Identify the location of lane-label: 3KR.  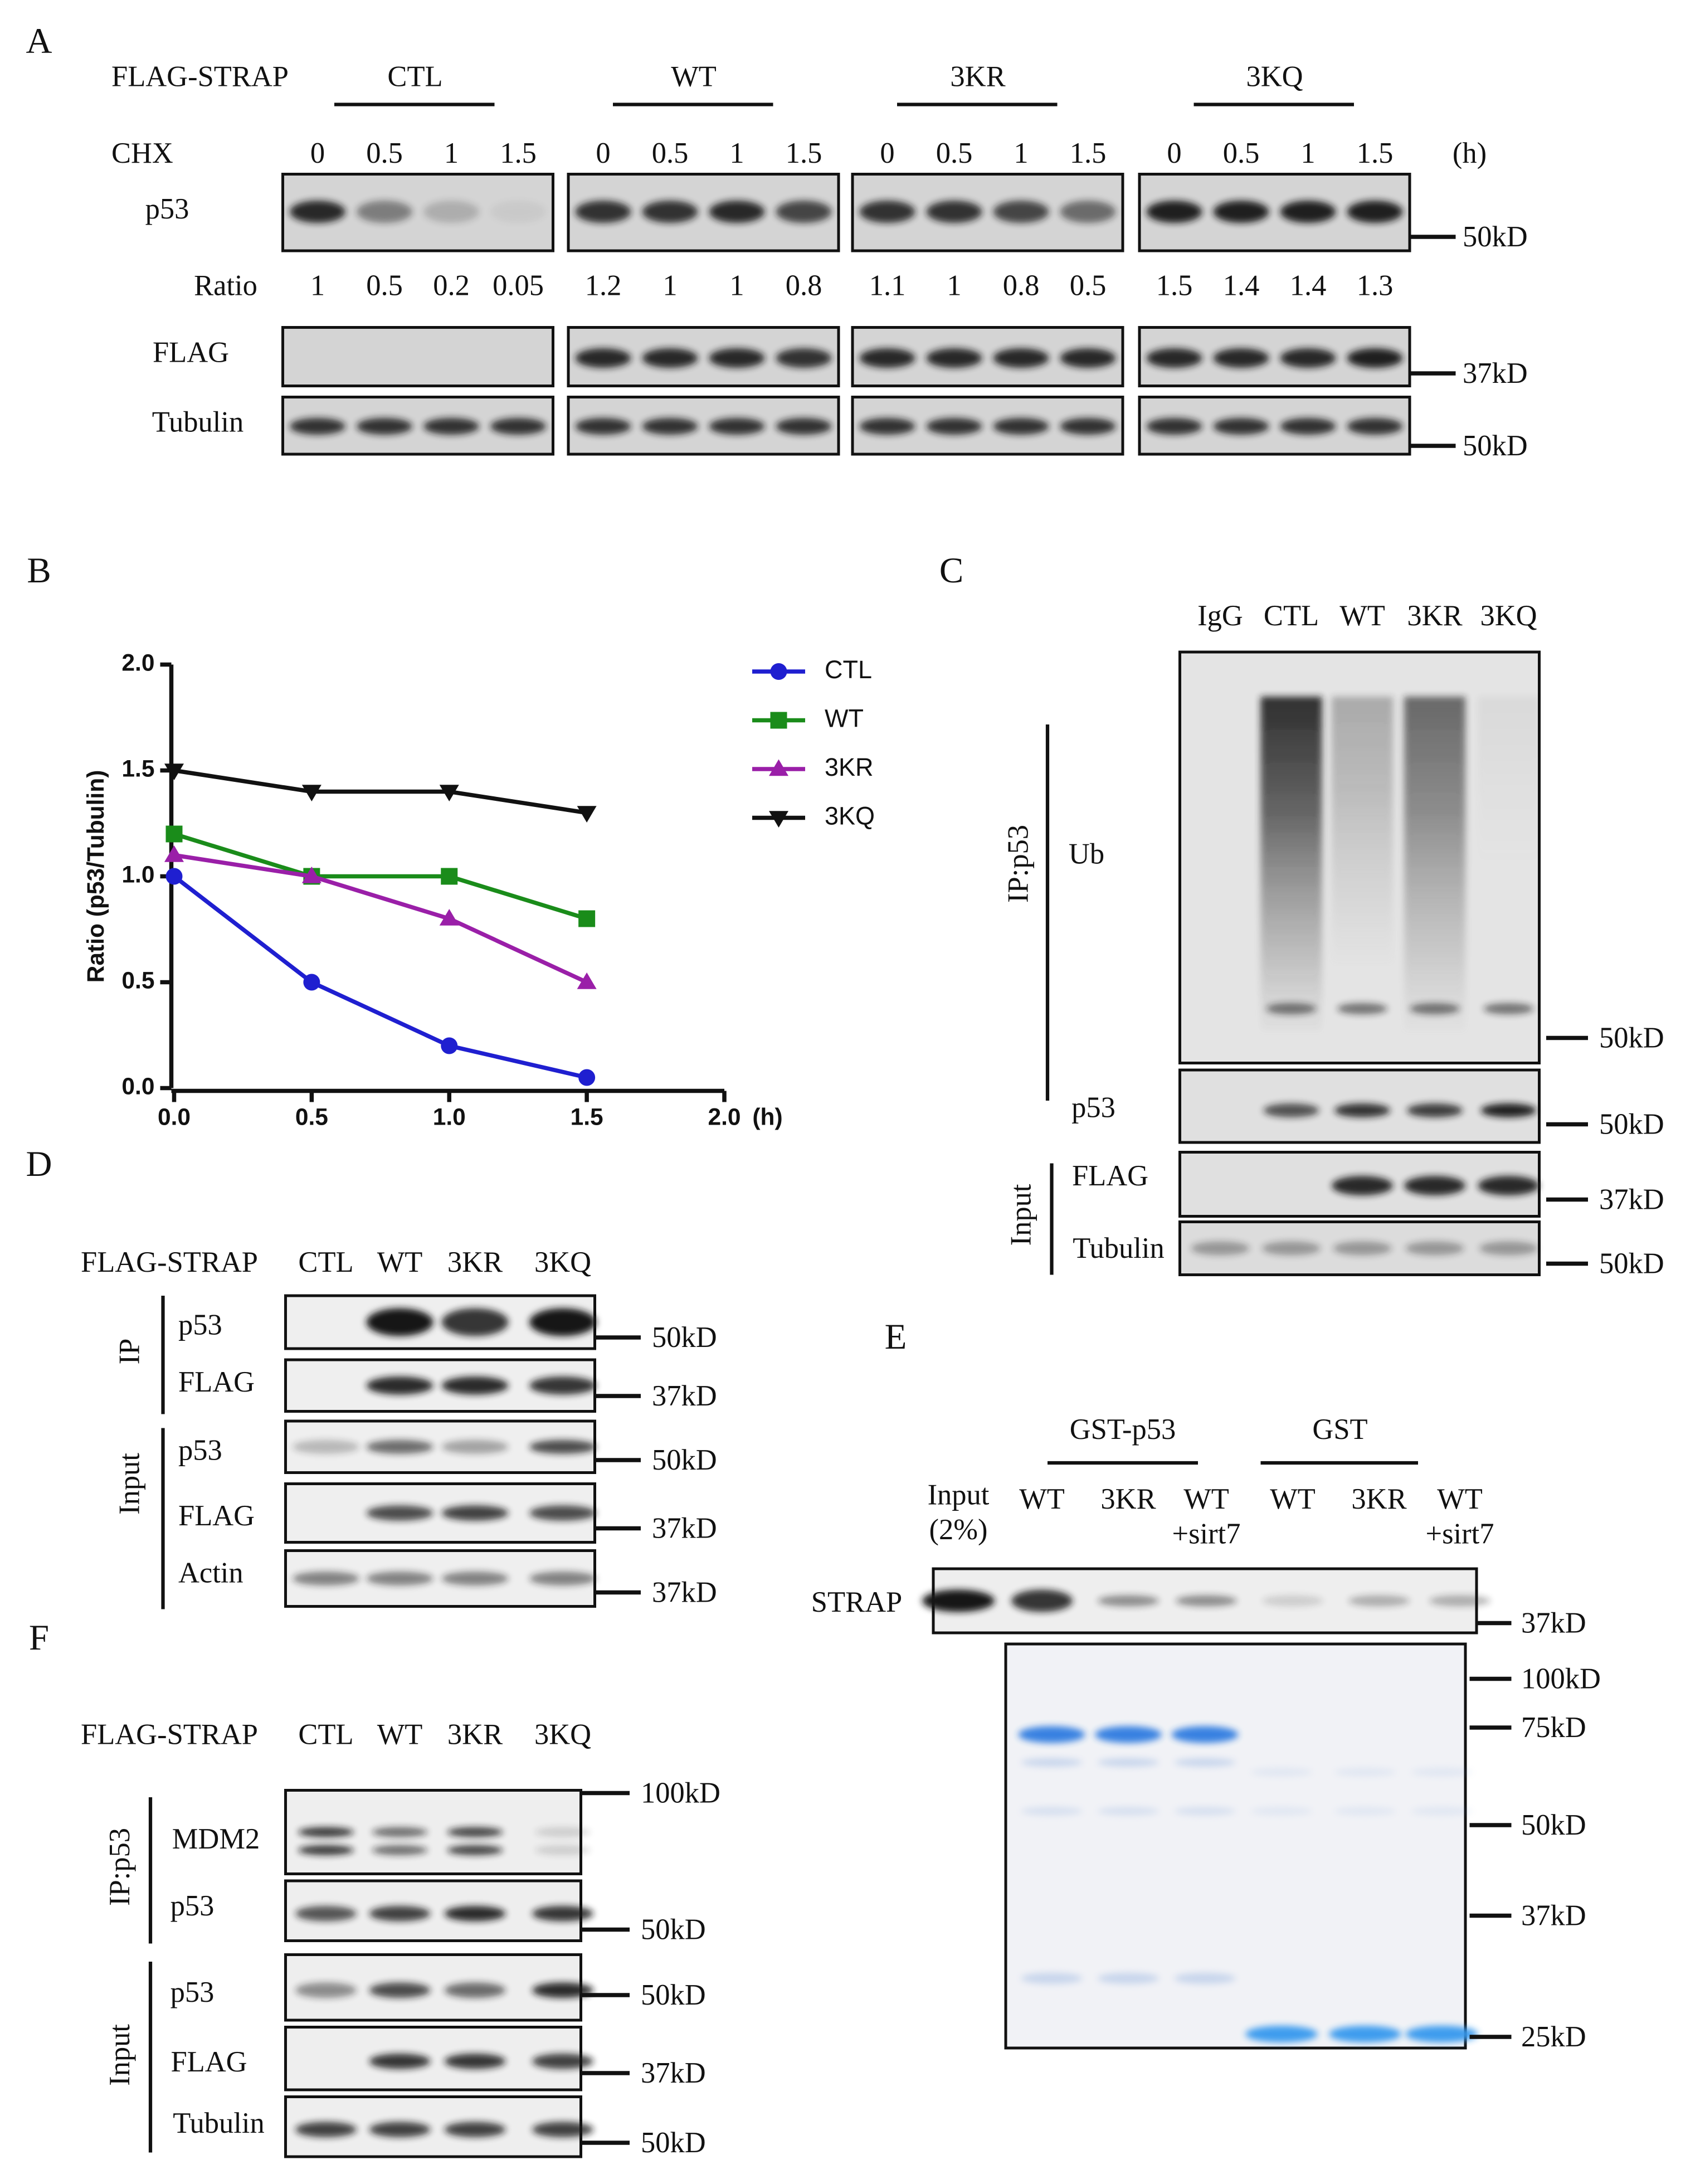
(475, 1735).